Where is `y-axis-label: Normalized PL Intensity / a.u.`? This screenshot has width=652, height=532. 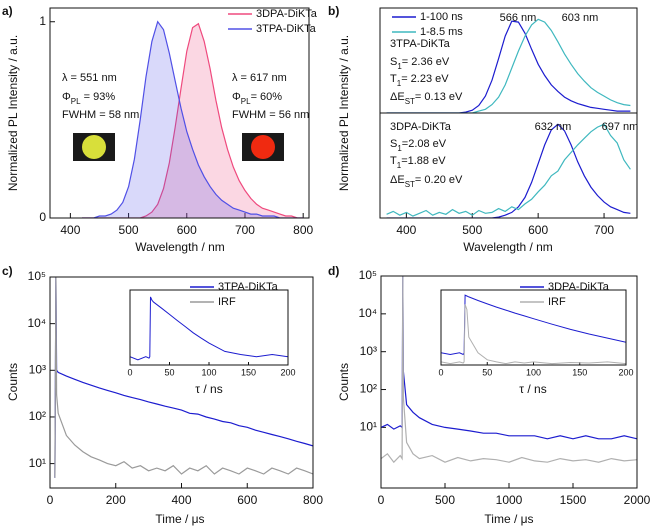
y-axis-label: Normalized PL Intensity / a.u. is located at coordinates (13, 113).